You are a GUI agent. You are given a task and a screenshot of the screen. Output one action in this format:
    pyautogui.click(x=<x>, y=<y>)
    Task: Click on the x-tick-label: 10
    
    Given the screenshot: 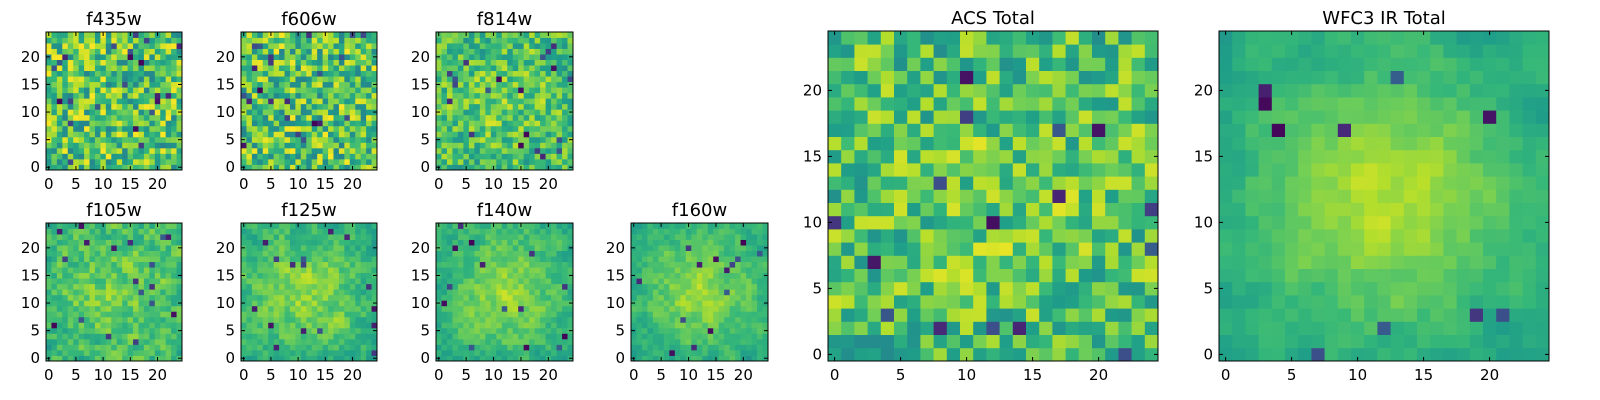 What is the action you would take?
    pyautogui.click(x=103, y=375)
    